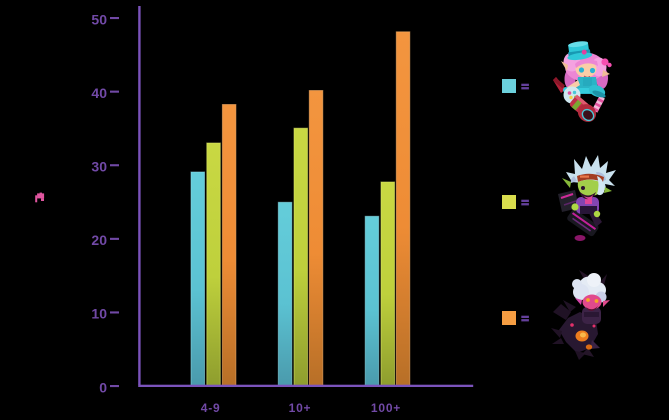  Describe the element at coordinates (103, 387) in the screenshot. I see `svg-text: 0` at that location.